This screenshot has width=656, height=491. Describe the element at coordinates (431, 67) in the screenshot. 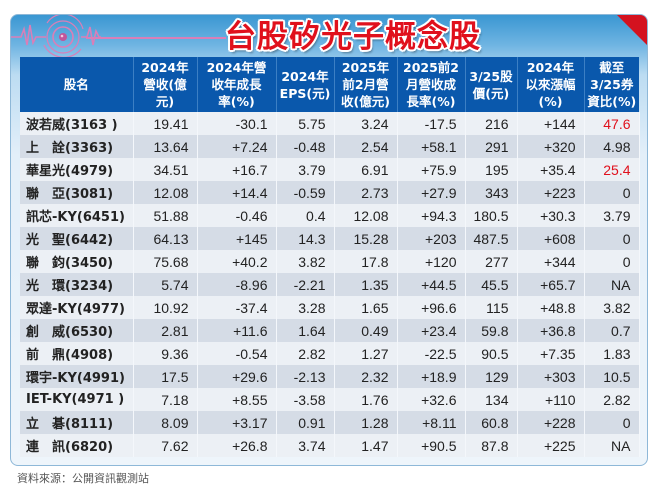

I see `column-header-line: 2025前2` at that location.